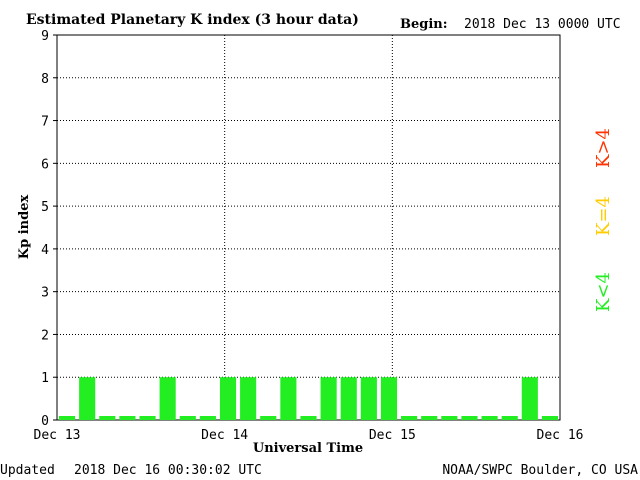 The width and height of the screenshot is (640, 480). Describe the element at coordinates (309, 435) in the screenshot. I see `x-axis-ticks: Dec 13 Dec 14 Dec 15 Dec 16` at that location.